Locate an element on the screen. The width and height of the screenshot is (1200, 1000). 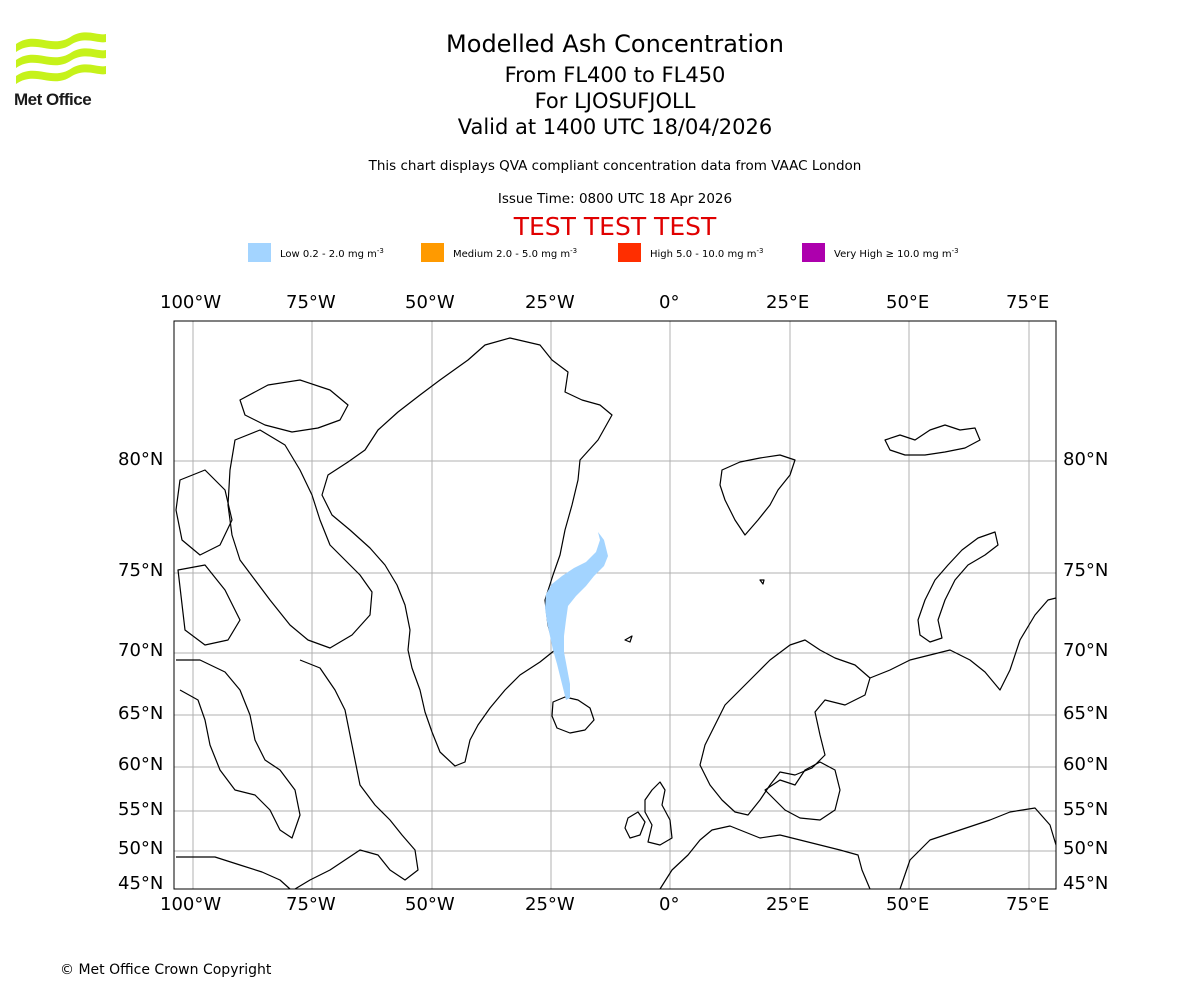
baffin-island-coast is located at coordinates (300, 539).